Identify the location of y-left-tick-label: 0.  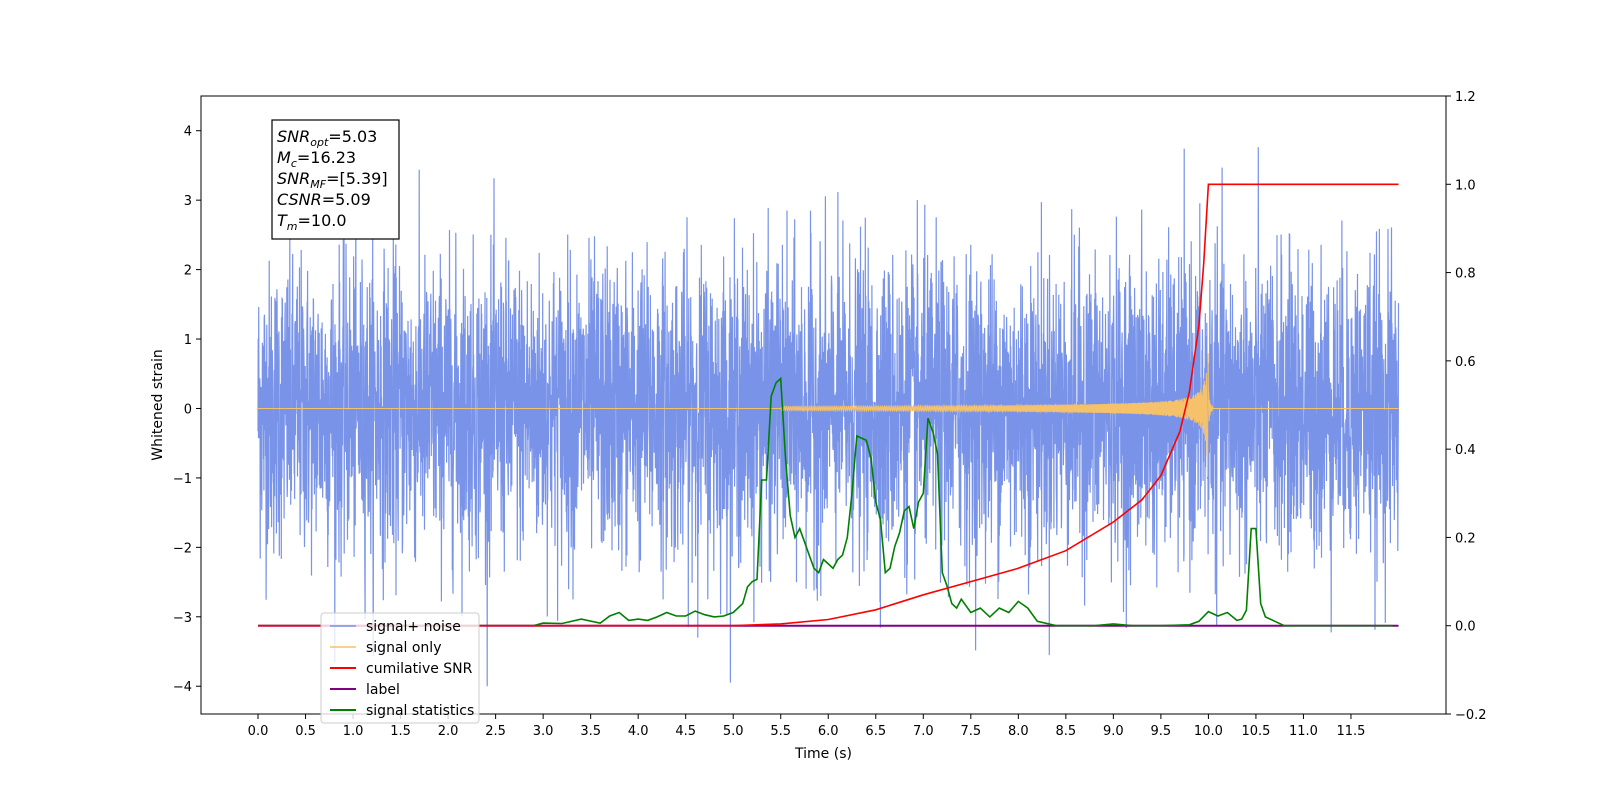
(188, 409).